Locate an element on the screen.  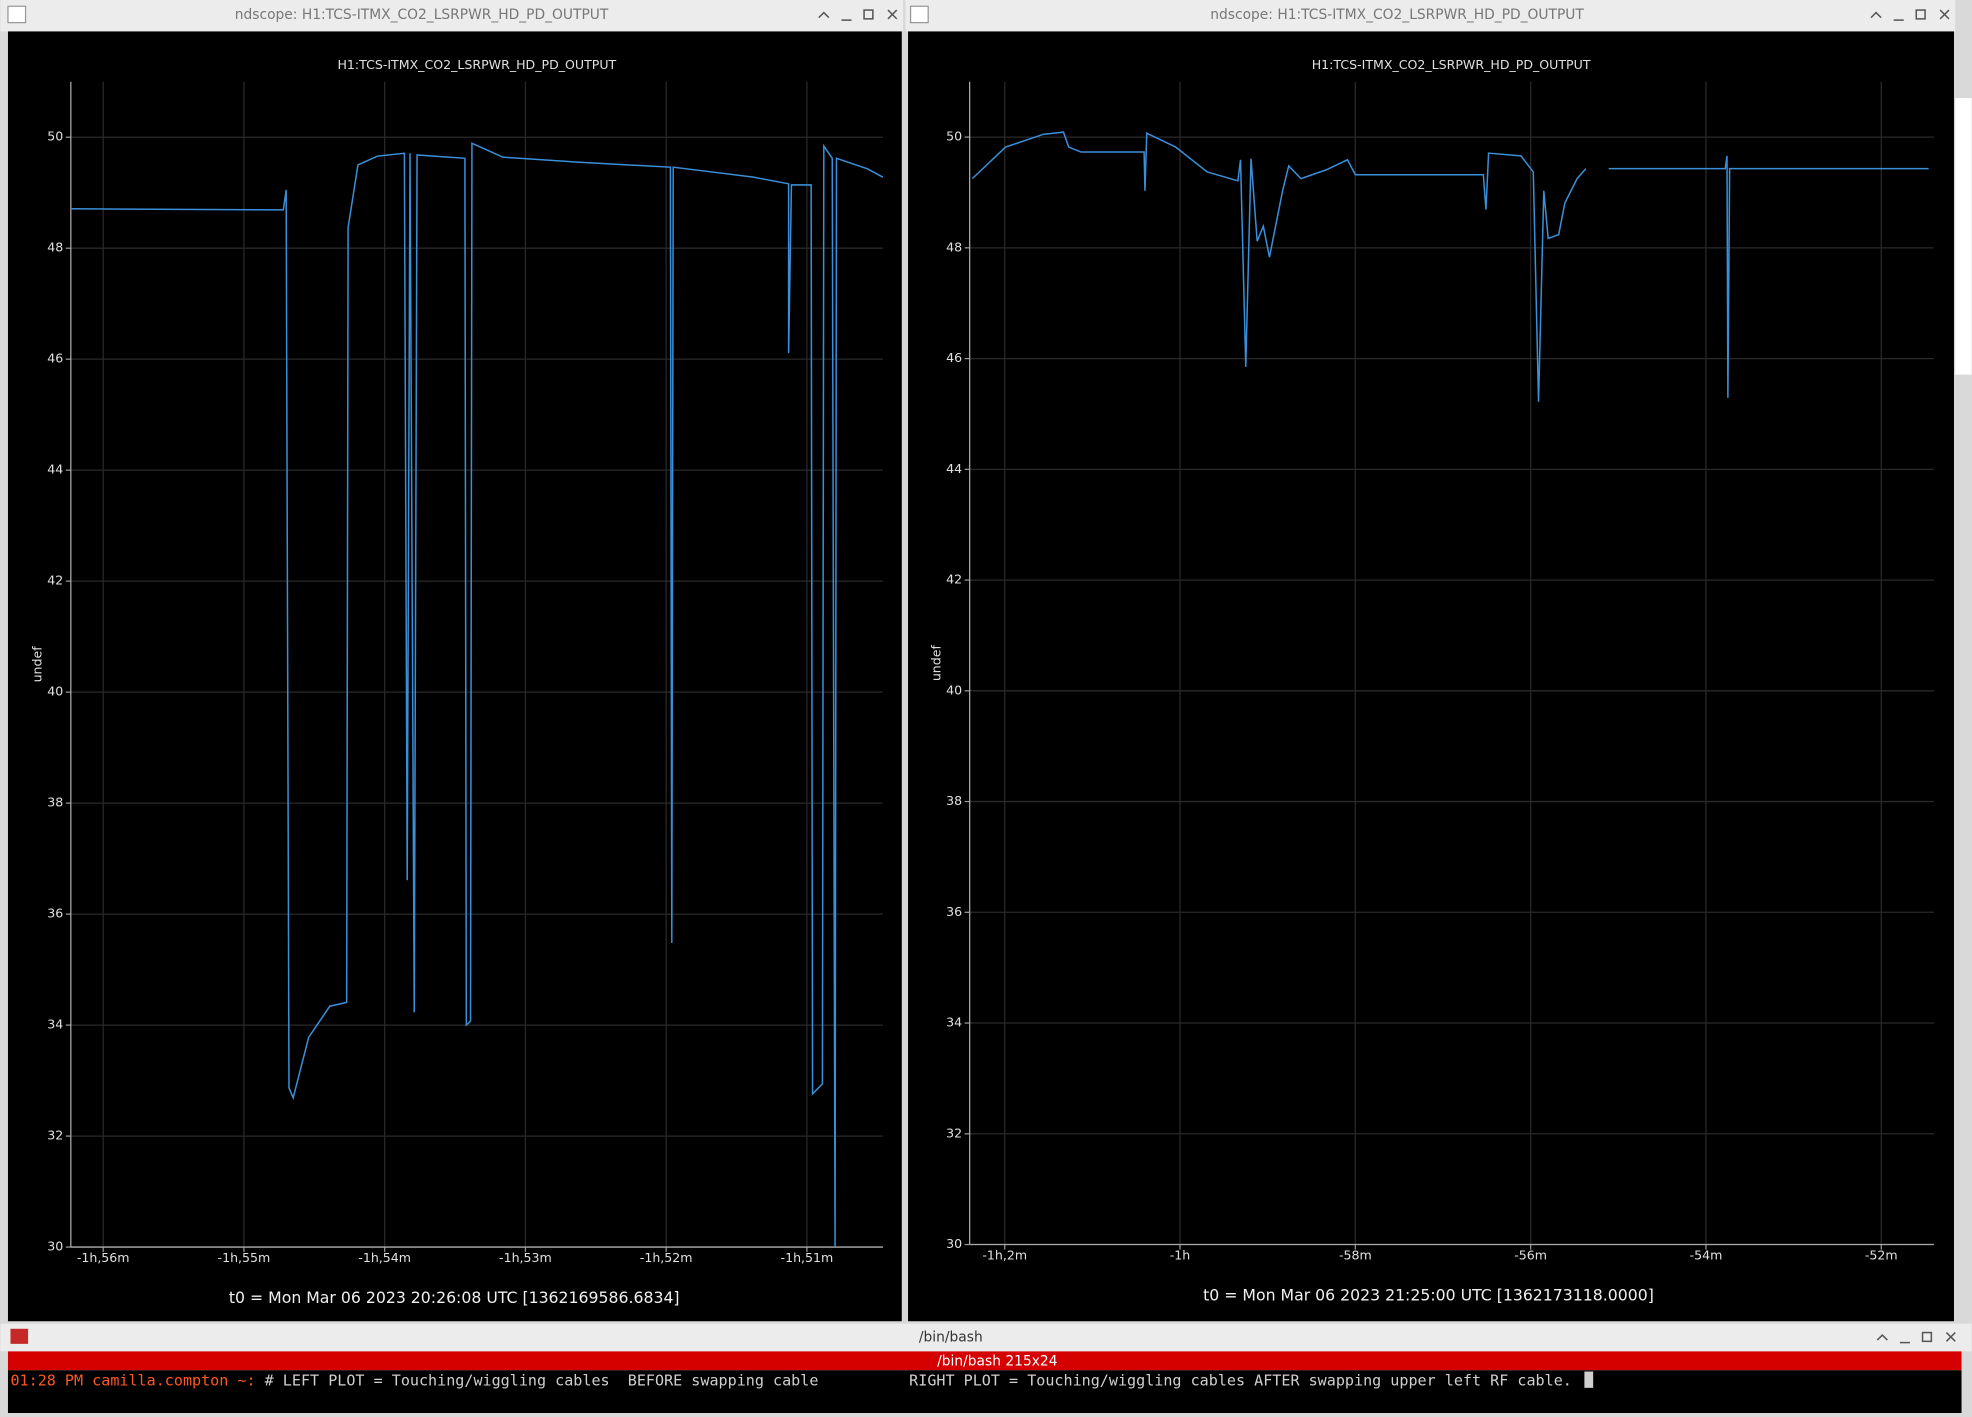
x-tick-label: -1h is located at coordinates (1180, 1254).